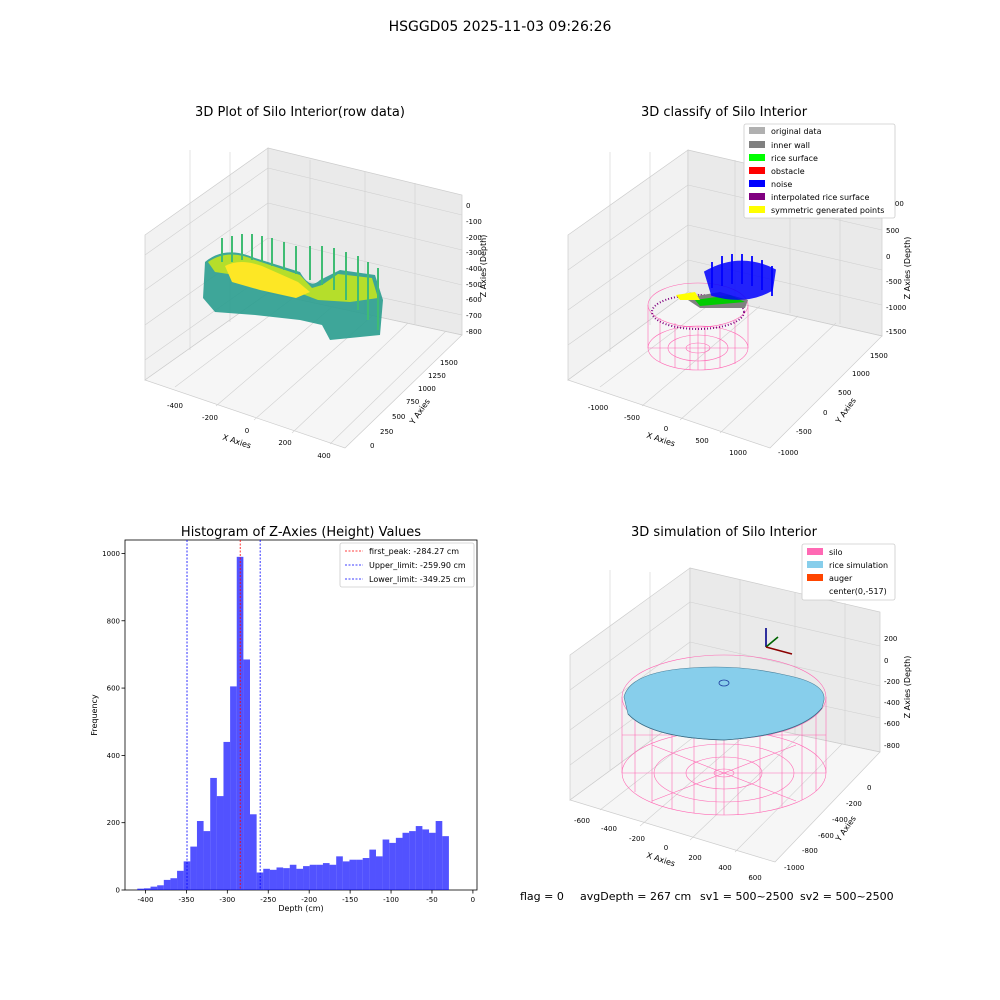 The image size is (1000, 1000). What do you see at coordinates (888, 257) in the screenshot?
I see `classify-ztick: 0` at bounding box center [888, 257].